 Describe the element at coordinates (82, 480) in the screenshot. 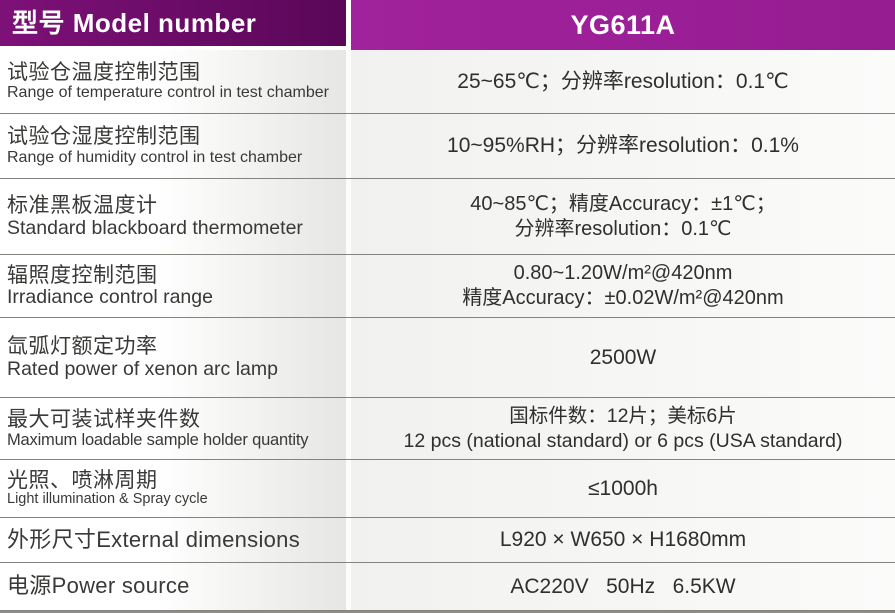

I see `spec-label-zh: 光照、喷淋周期` at that location.